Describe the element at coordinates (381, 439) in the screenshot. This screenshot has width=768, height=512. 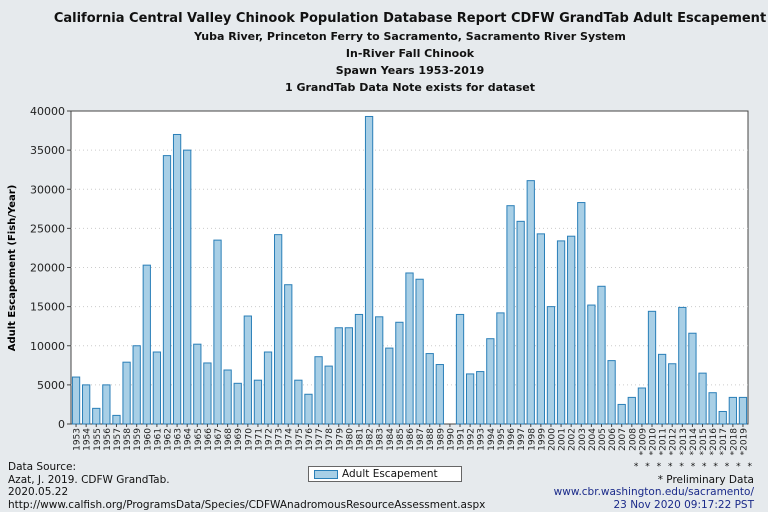
I see `x-tick-label: 1983` at that location.